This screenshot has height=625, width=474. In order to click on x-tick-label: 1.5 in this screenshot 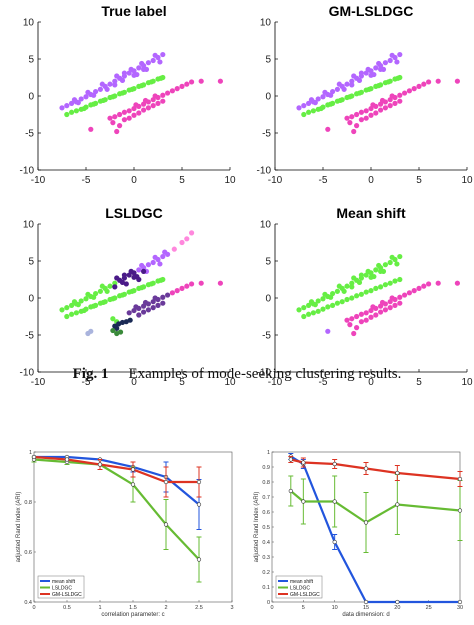, I will do `click(133, 608)`.